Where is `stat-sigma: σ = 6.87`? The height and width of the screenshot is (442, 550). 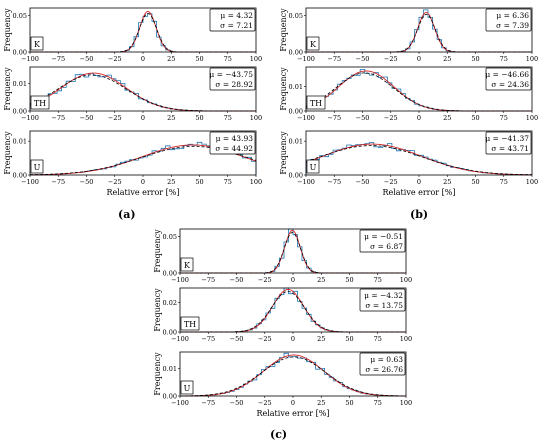
stat-sigma: σ = 6.87 is located at coordinates (386, 246).